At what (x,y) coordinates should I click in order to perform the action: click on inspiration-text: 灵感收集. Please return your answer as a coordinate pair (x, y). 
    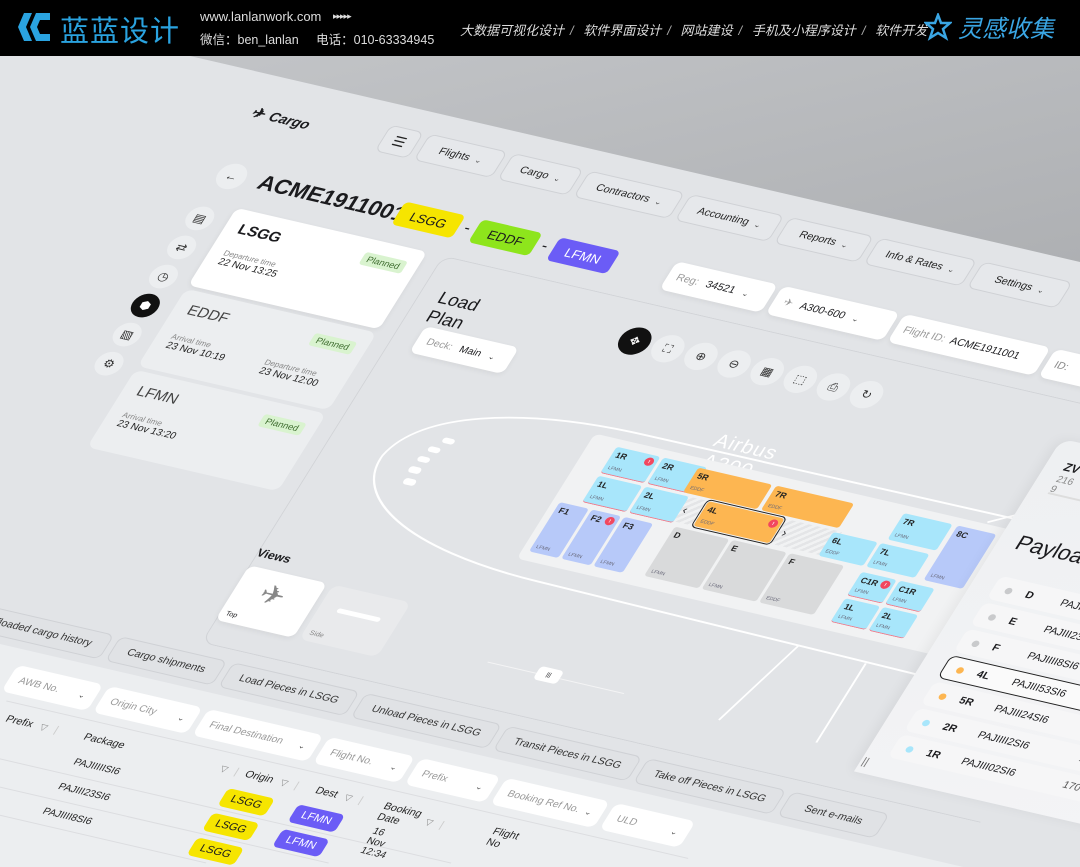
    Looking at the image, I should click on (1006, 29).